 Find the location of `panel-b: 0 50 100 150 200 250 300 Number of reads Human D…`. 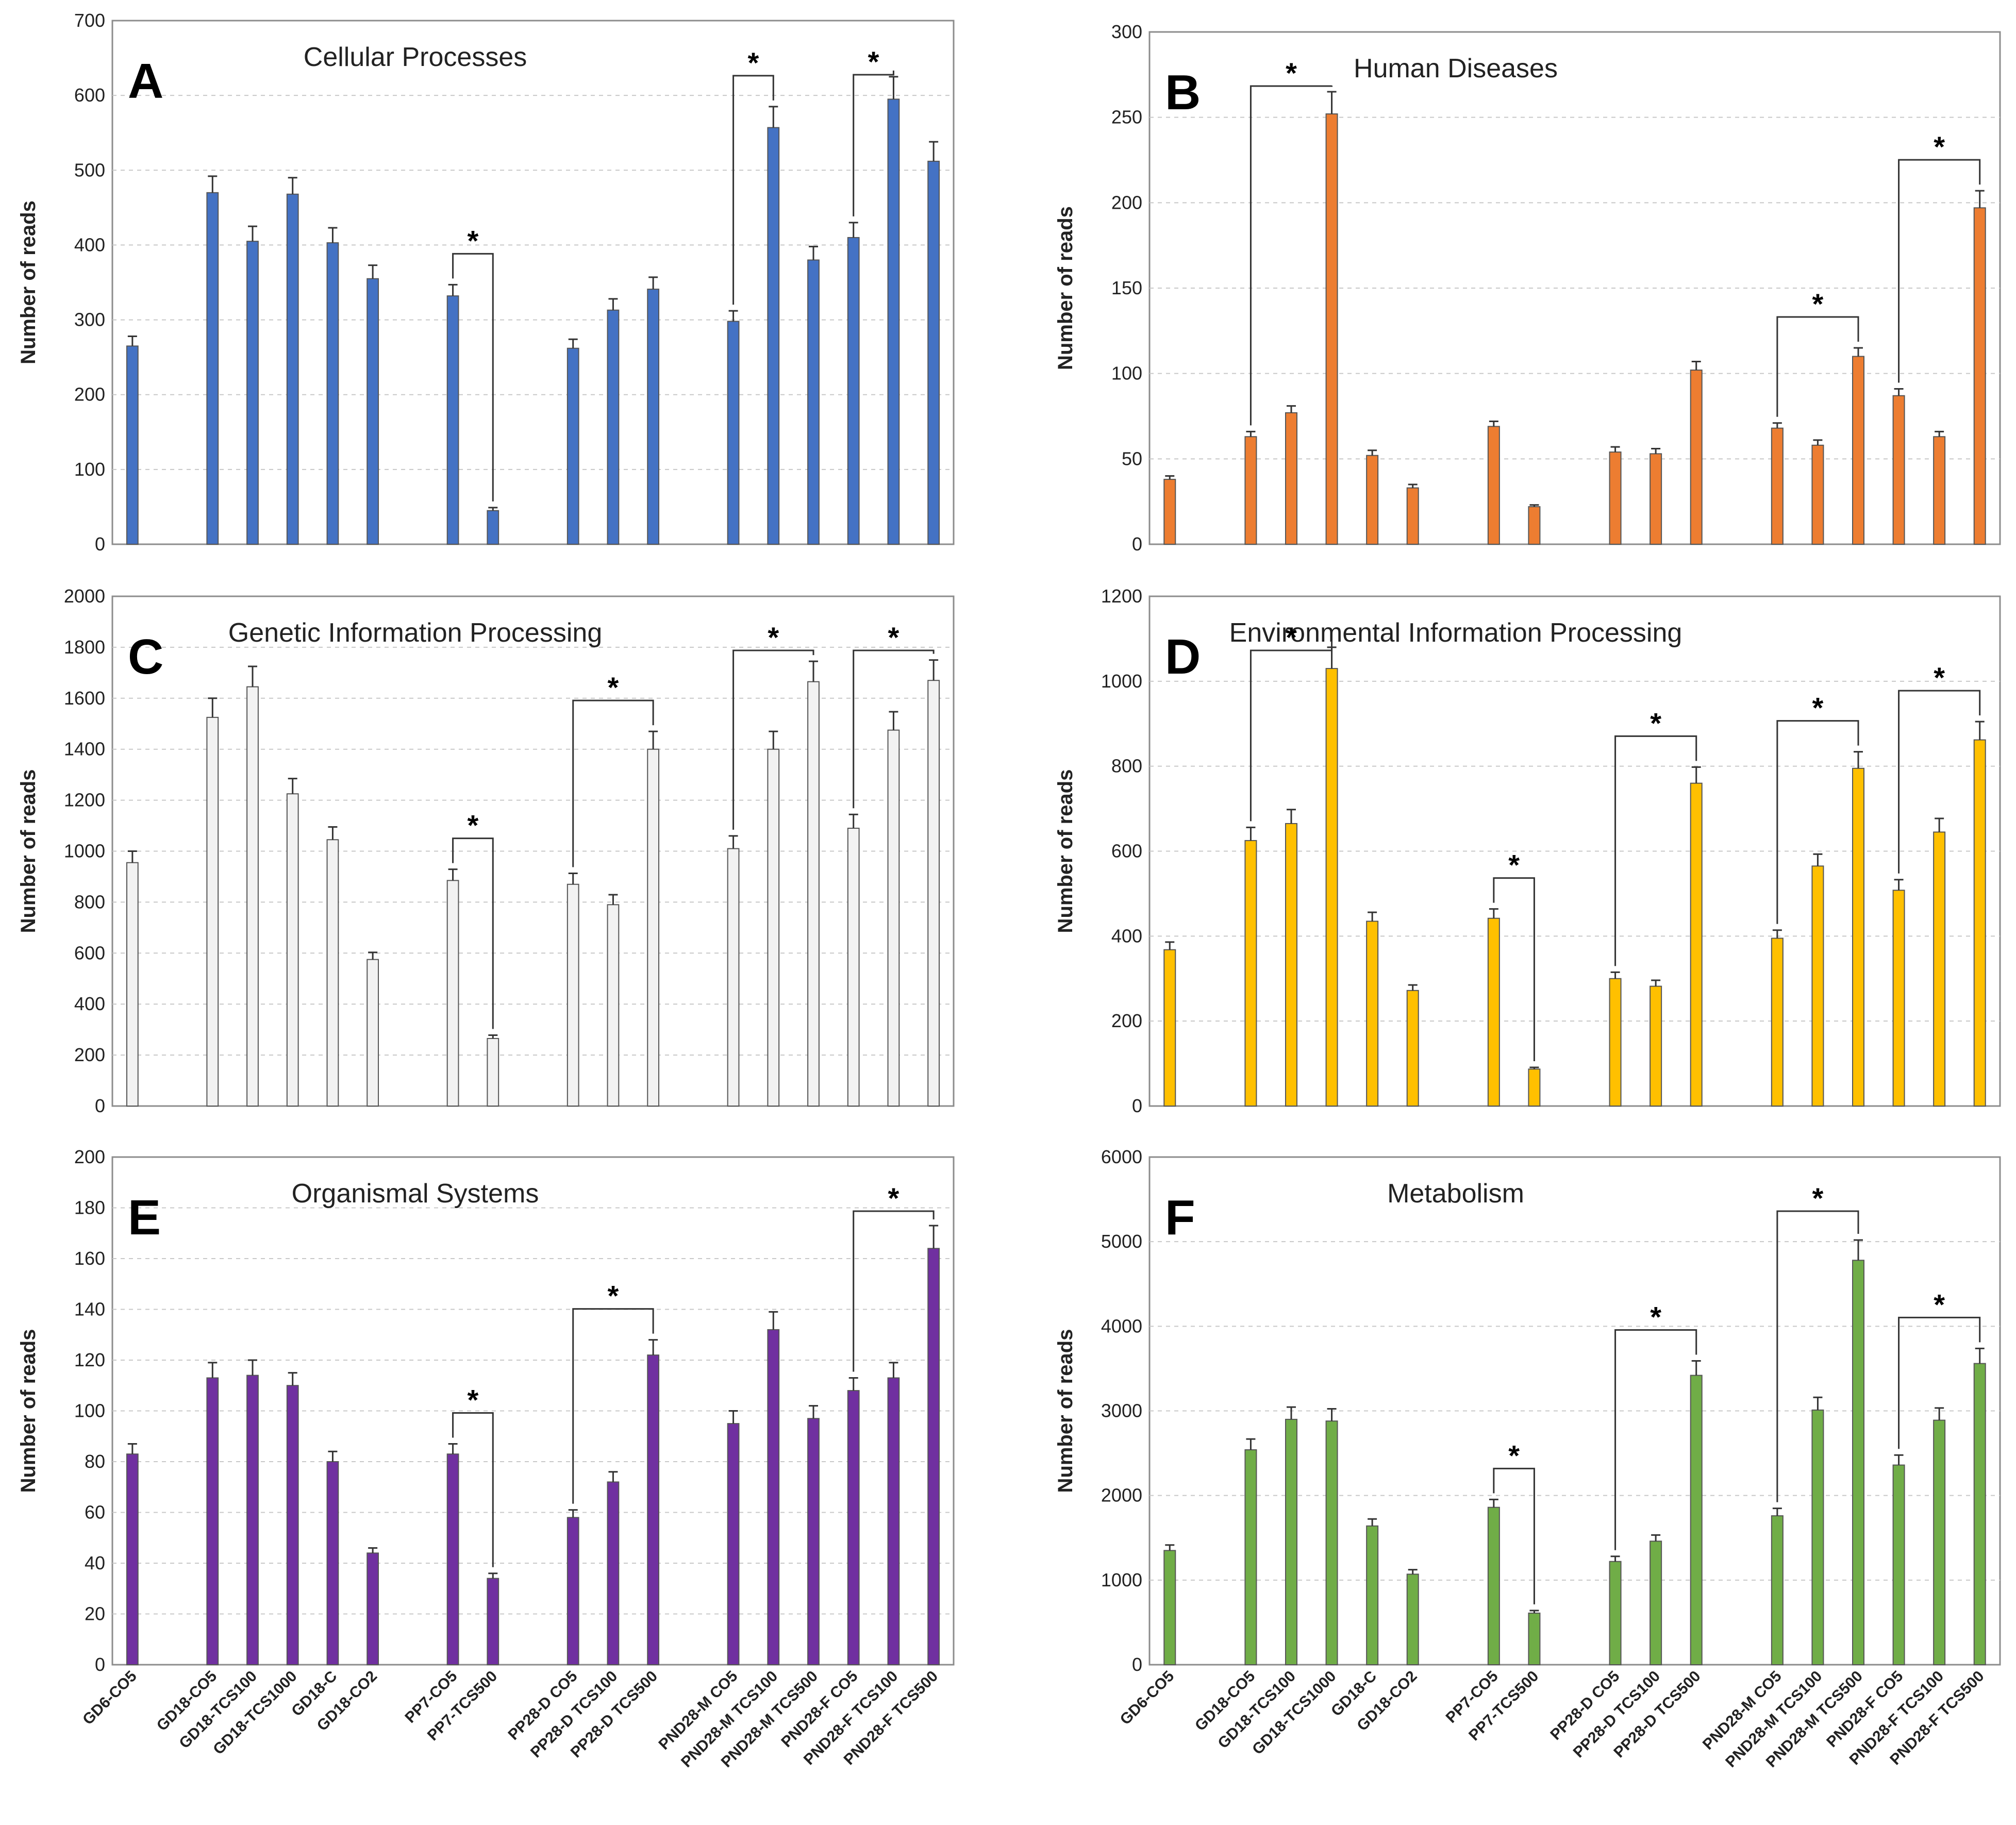

panel-b: 0 50 100 150 200 250 300 Number of reads Human D… is located at coordinates (1527, 288).